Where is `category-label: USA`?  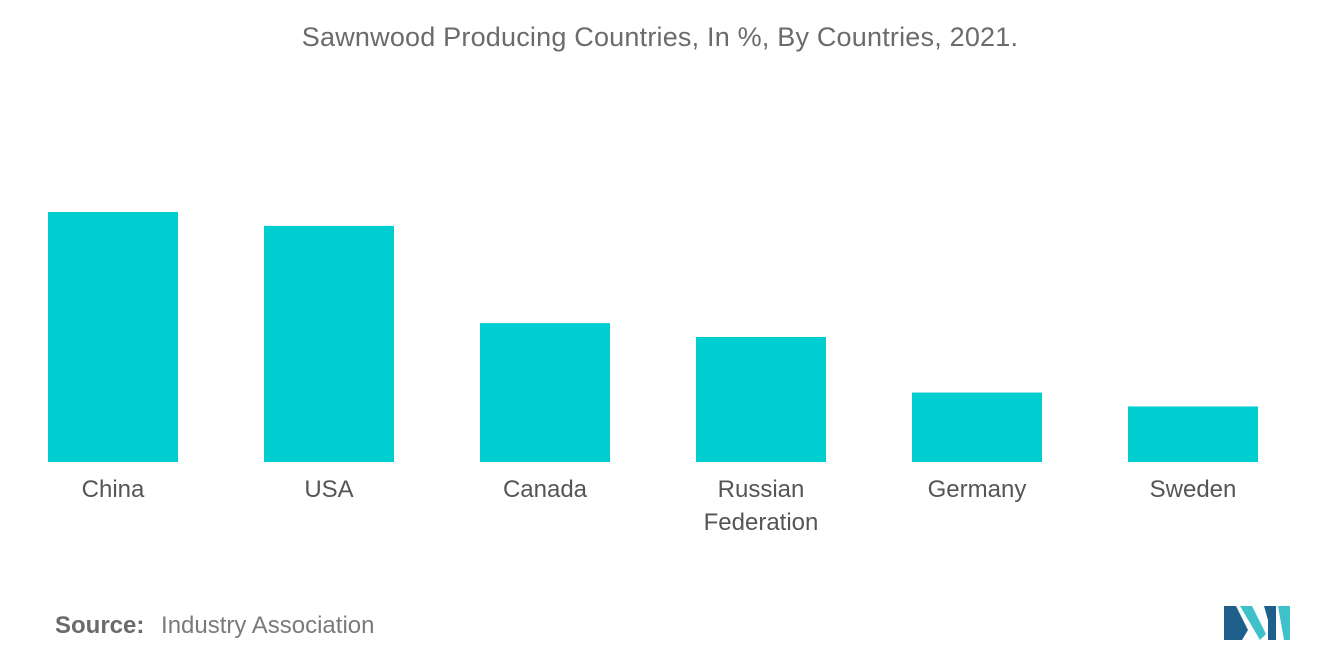
category-label: USA is located at coordinates (328, 489).